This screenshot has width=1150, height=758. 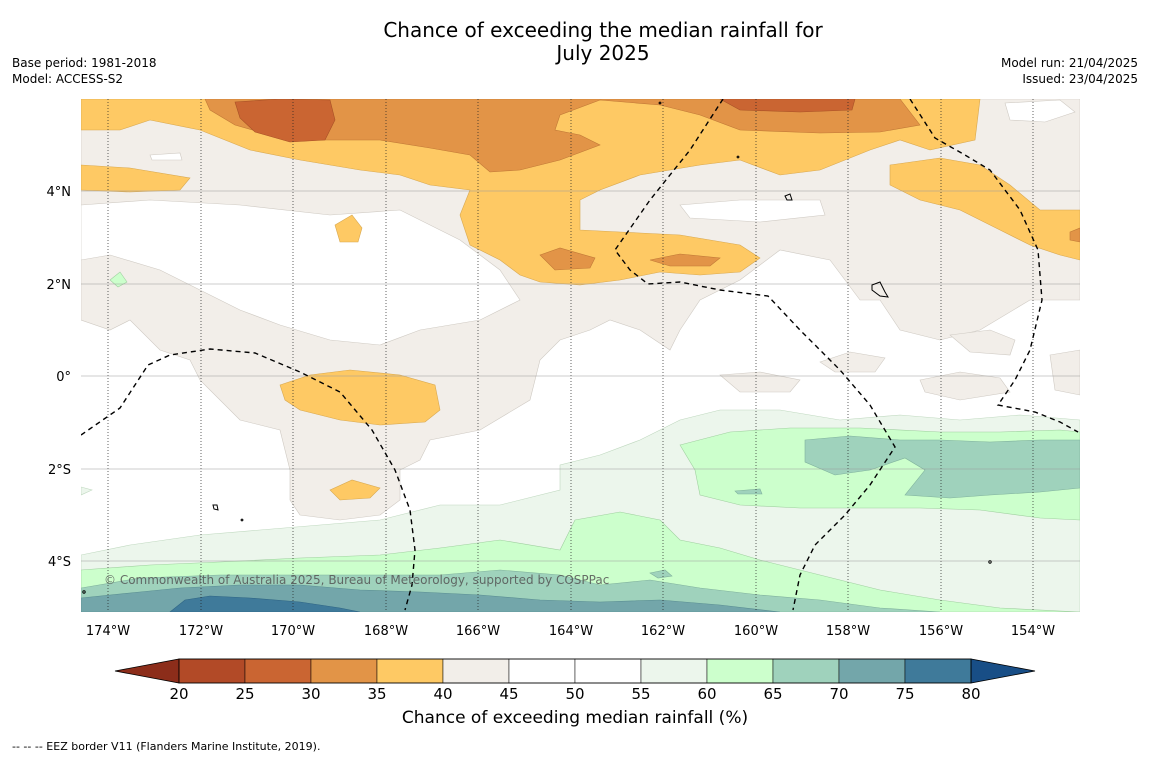 What do you see at coordinates (1033, 631) in the screenshot?
I see `lon-tick-label: 154°W` at bounding box center [1033, 631].